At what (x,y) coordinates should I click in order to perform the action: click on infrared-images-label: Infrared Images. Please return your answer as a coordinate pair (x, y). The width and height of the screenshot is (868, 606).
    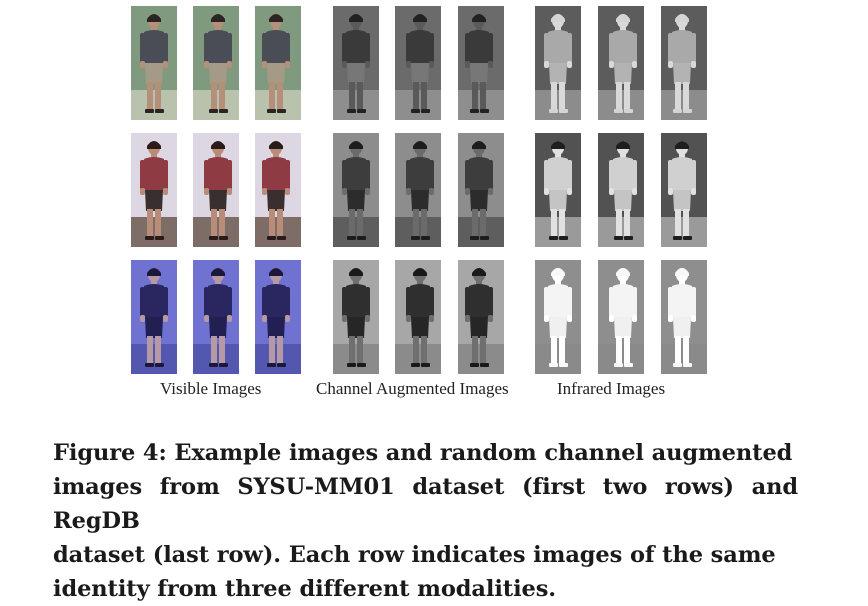
    Looking at the image, I should click on (611, 388).